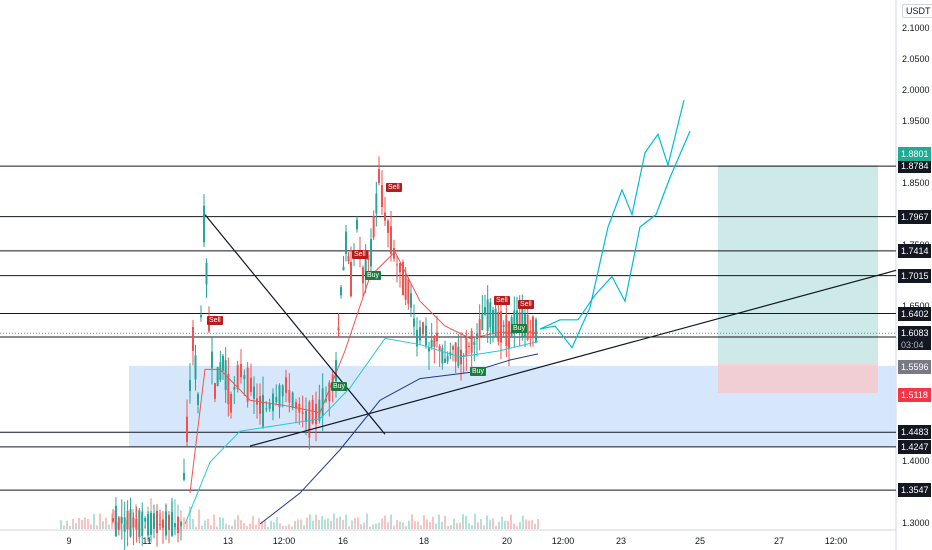 The image size is (932, 550). What do you see at coordinates (612, 224) in the screenshot?
I see `projection-path-high` at bounding box center [612, 224].